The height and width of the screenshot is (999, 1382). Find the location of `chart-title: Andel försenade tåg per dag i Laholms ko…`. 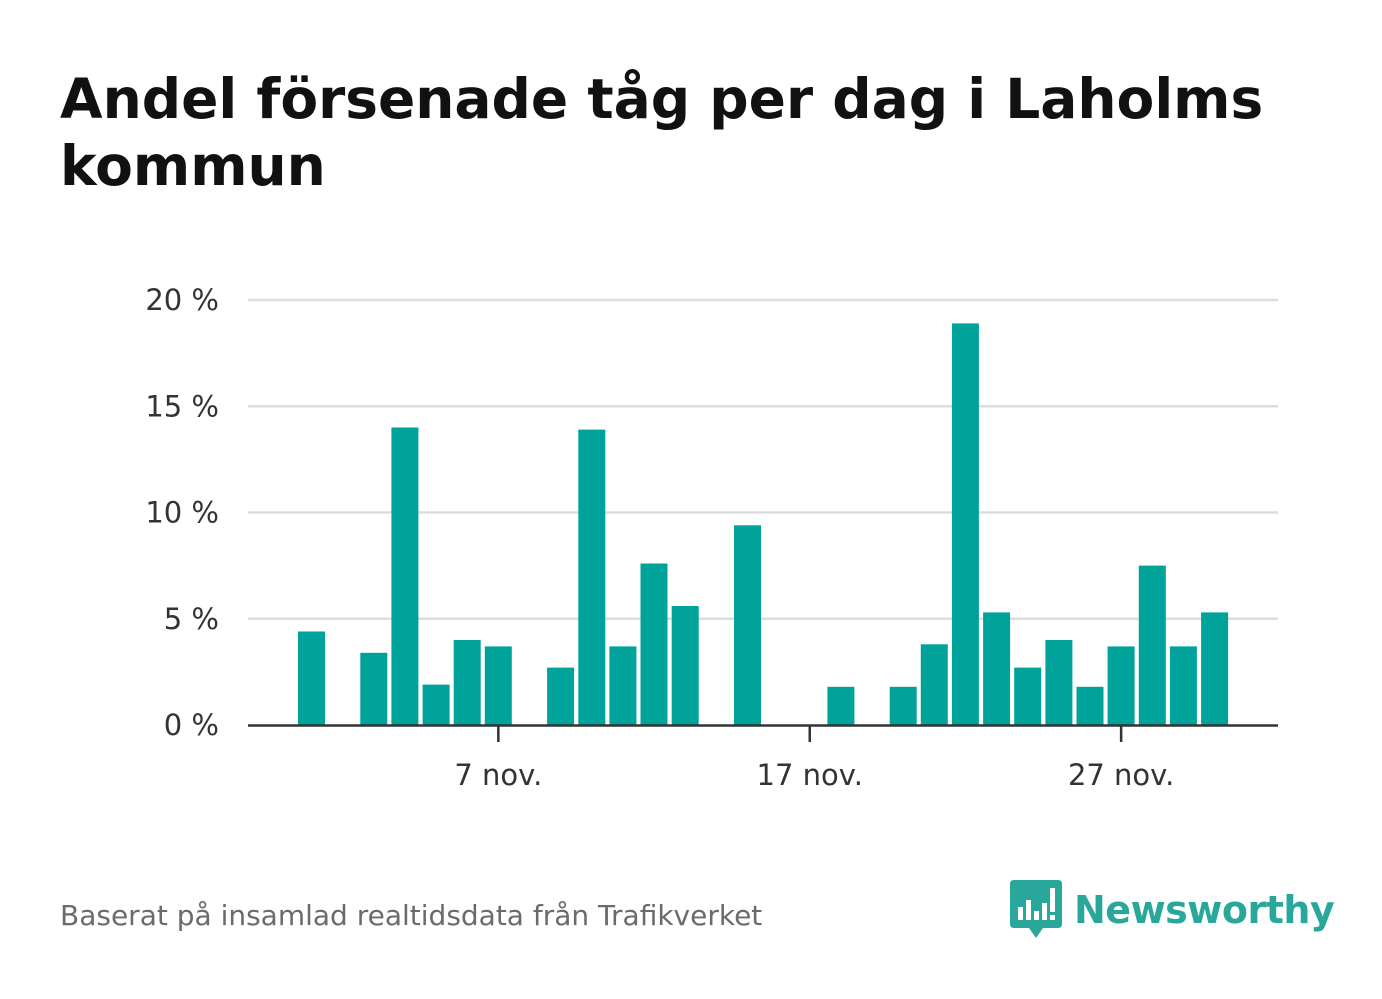

chart-title: Andel försenade tåg per dag i Laholms ko… is located at coordinates (662, 132).